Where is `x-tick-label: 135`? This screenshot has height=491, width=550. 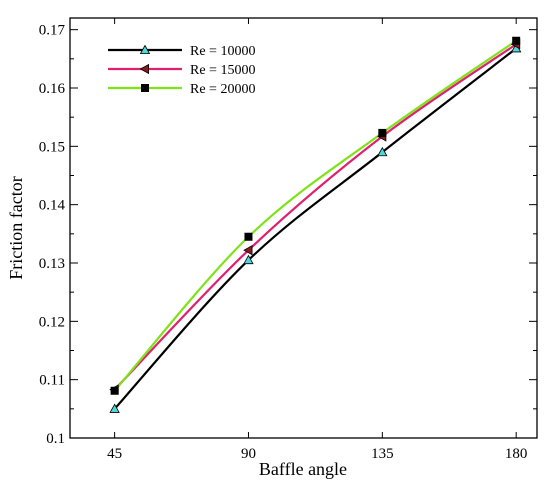 x-tick-label: 135 is located at coordinates (382, 454).